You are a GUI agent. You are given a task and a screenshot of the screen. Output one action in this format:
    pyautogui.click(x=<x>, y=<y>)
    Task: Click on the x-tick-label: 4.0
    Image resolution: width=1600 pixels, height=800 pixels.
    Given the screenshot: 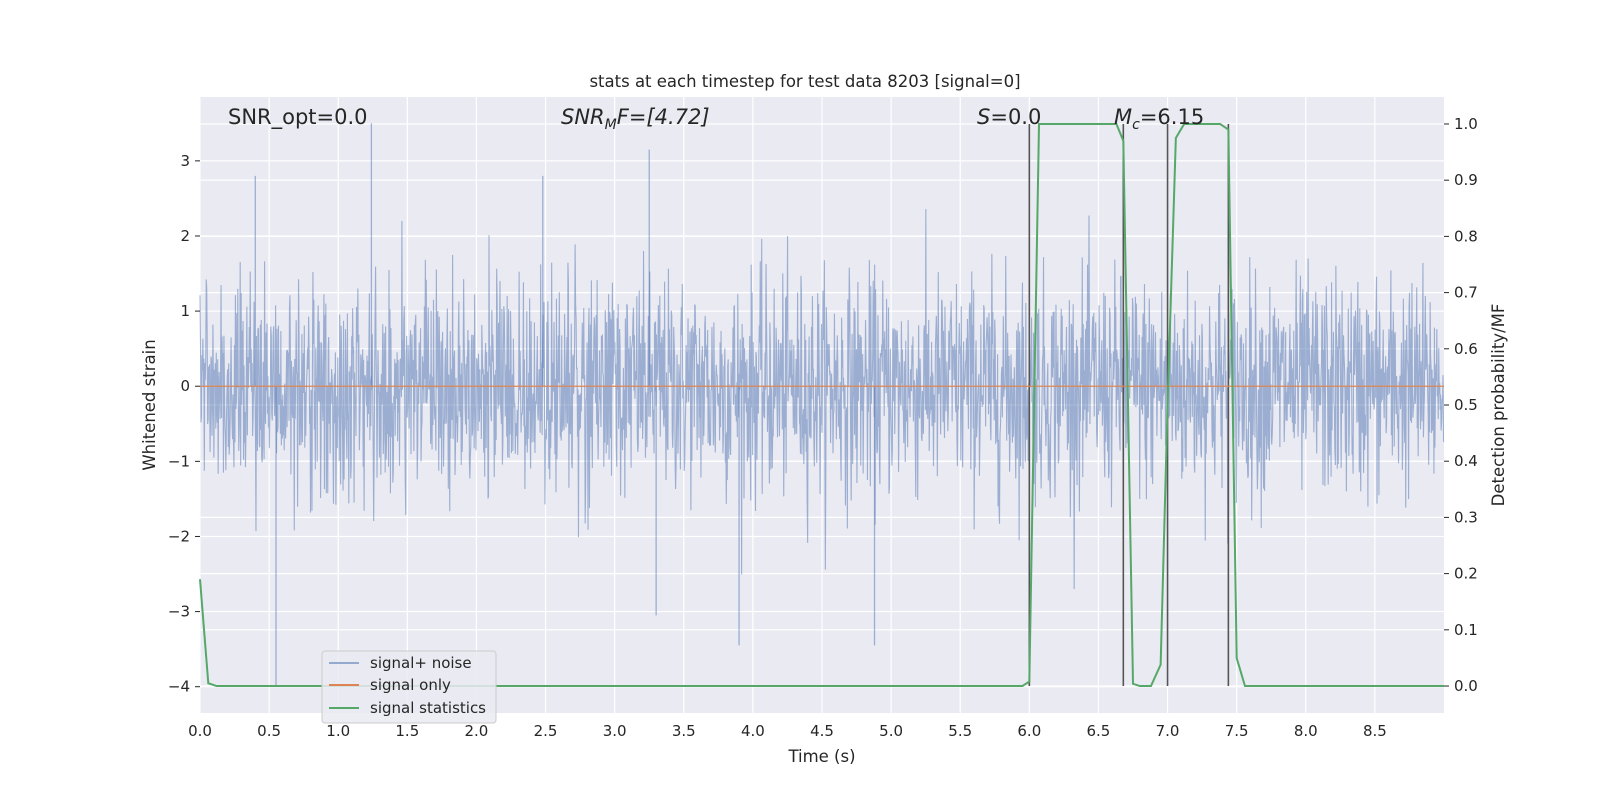 What is the action you would take?
    pyautogui.click(x=753, y=731)
    